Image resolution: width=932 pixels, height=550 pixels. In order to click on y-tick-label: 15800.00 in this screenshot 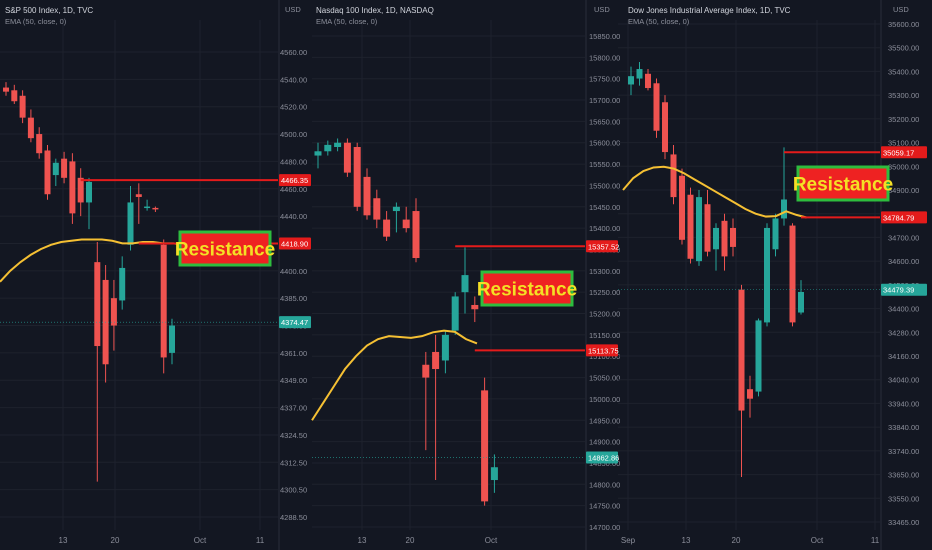, I will do `click(604, 57)`.